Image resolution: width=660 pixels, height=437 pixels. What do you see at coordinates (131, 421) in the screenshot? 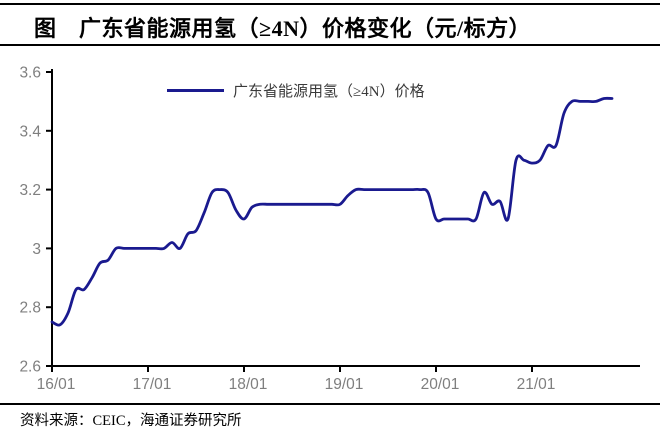
I see `source-note: 资料来源：CEIC，海通证券研究所` at bounding box center [131, 421].